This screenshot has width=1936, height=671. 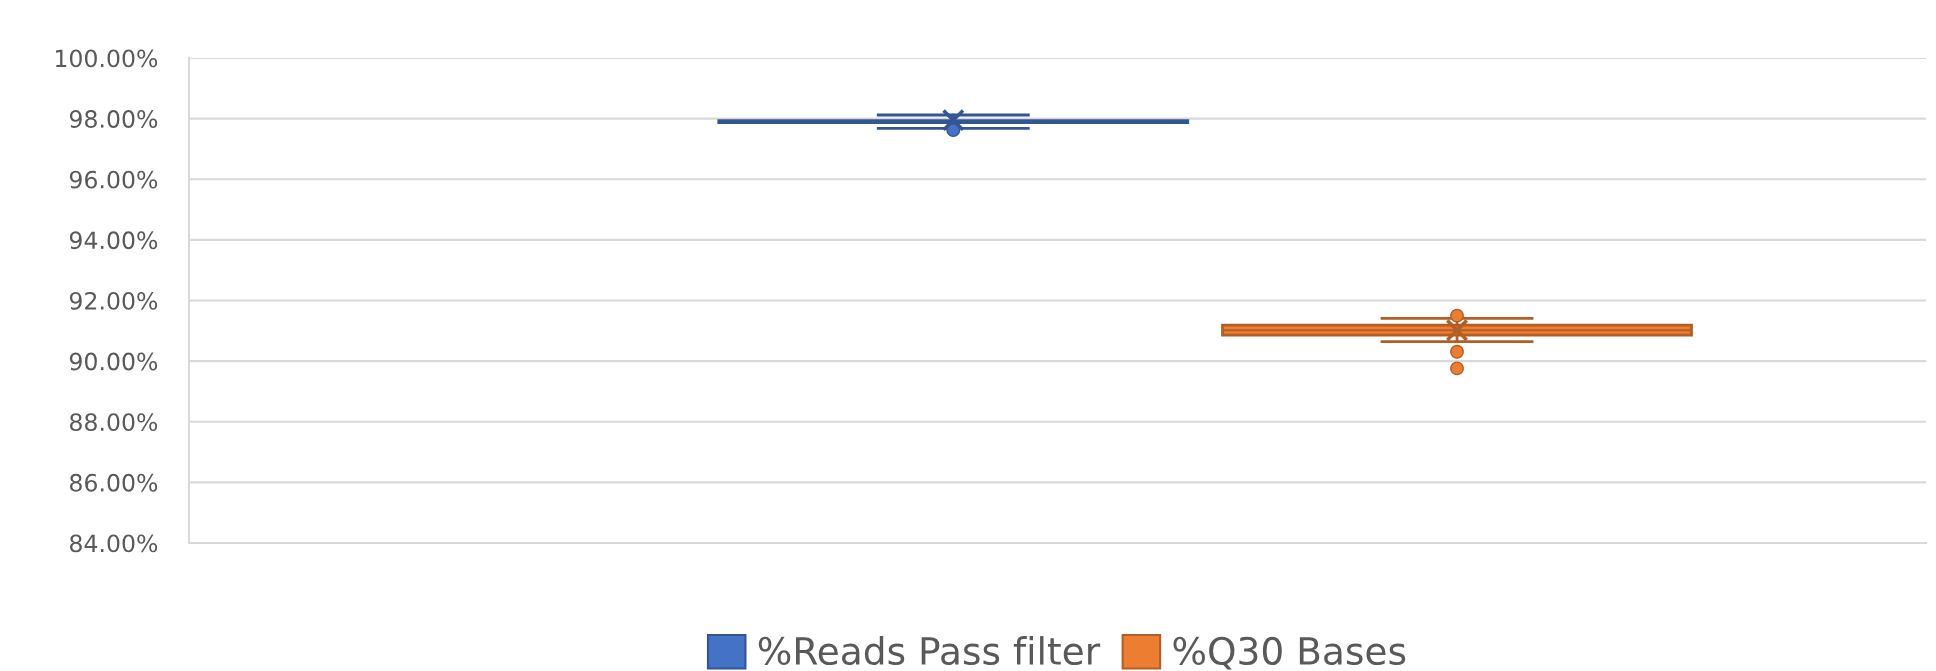 What do you see at coordinates (113, 361) in the screenshot?
I see `y-tick-label: 90.00%` at bounding box center [113, 361].